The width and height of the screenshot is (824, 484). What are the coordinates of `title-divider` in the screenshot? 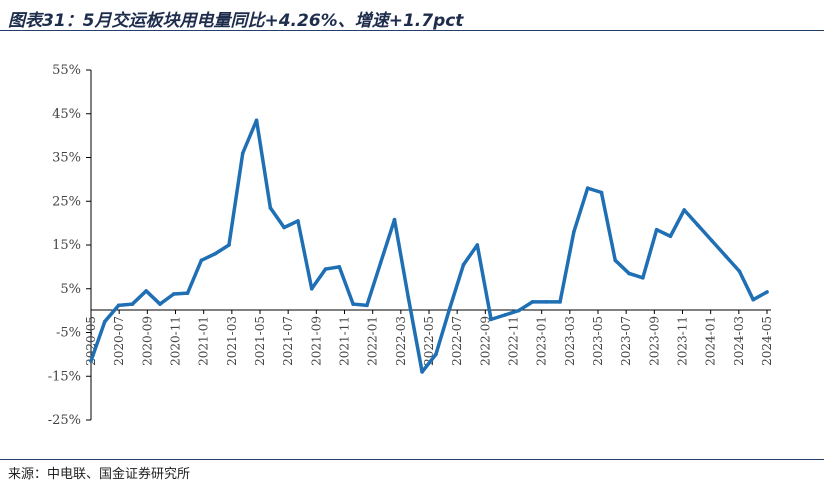 It's located at (412, 30).